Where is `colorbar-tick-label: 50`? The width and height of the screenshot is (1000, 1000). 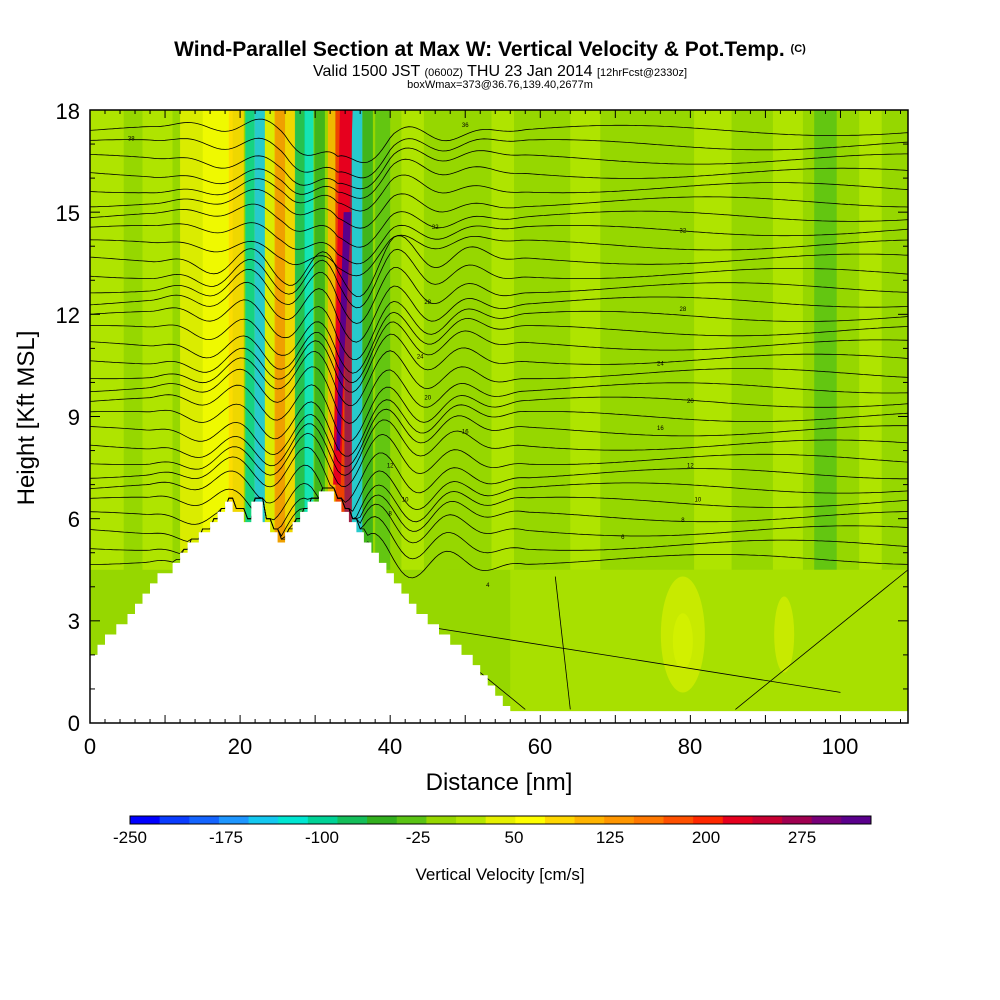 colorbar-tick-label: 50 is located at coordinates (514, 837).